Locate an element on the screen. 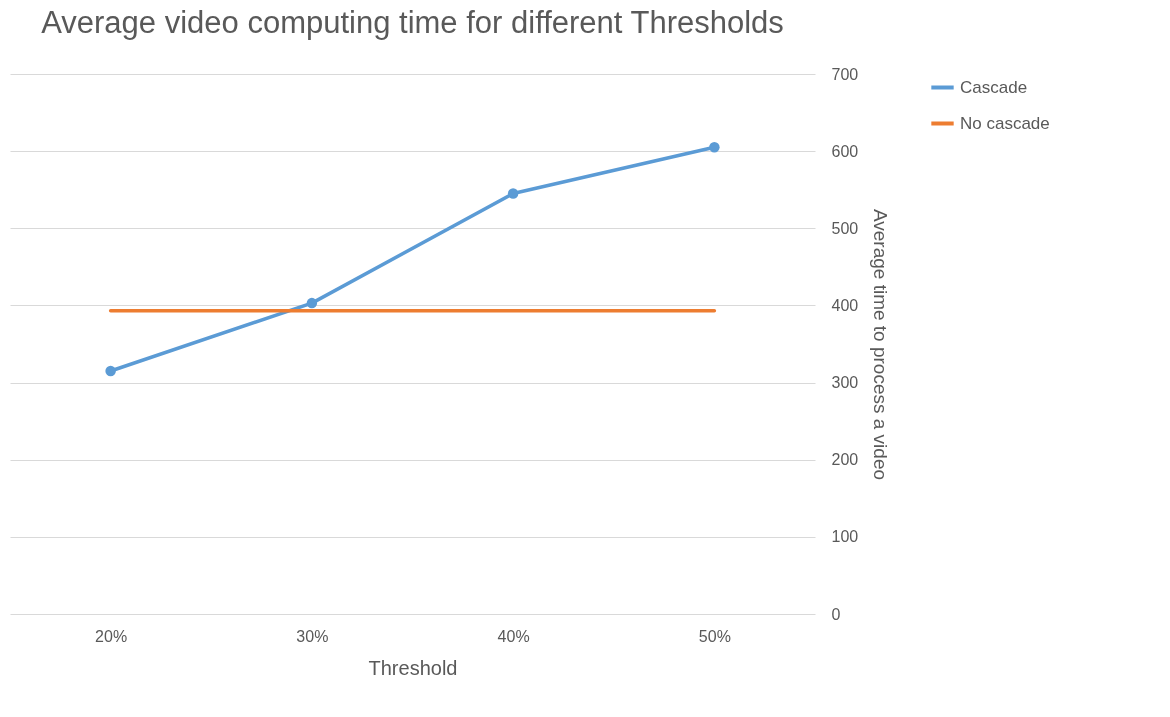  y-tick-label: 100 is located at coordinates (845, 537).